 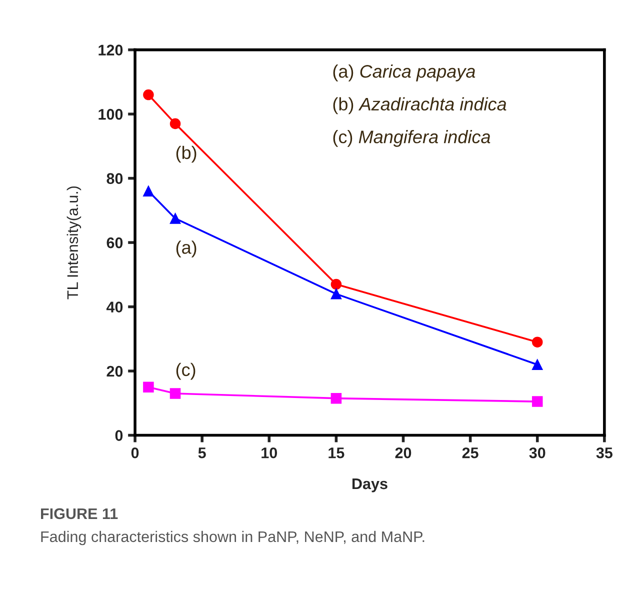 I want to click on y-tick-label: 0, so click(x=119, y=435).